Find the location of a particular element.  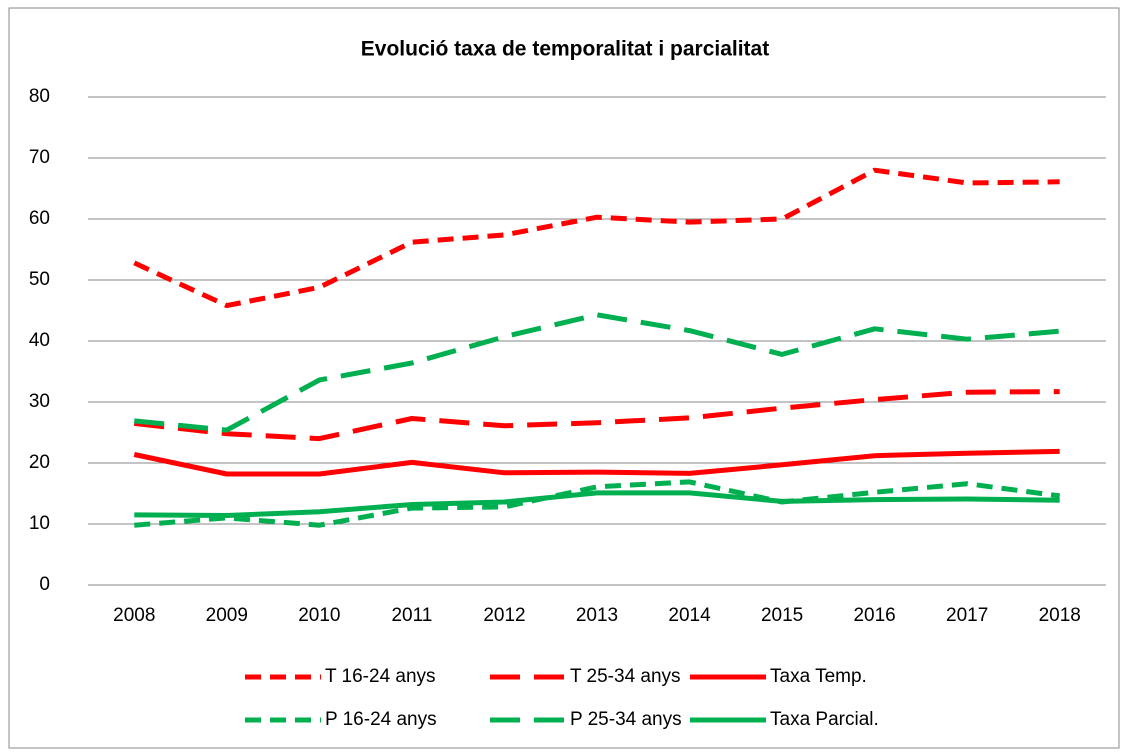

x-tick-label: 2018 is located at coordinates (1060, 615).